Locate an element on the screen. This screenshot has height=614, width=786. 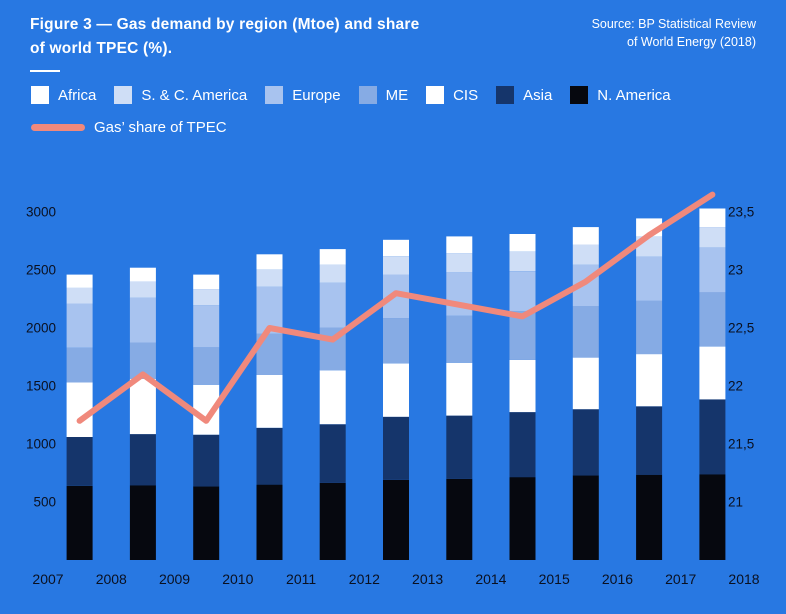
legend-label-asia: Asia is located at coordinates (538, 95).